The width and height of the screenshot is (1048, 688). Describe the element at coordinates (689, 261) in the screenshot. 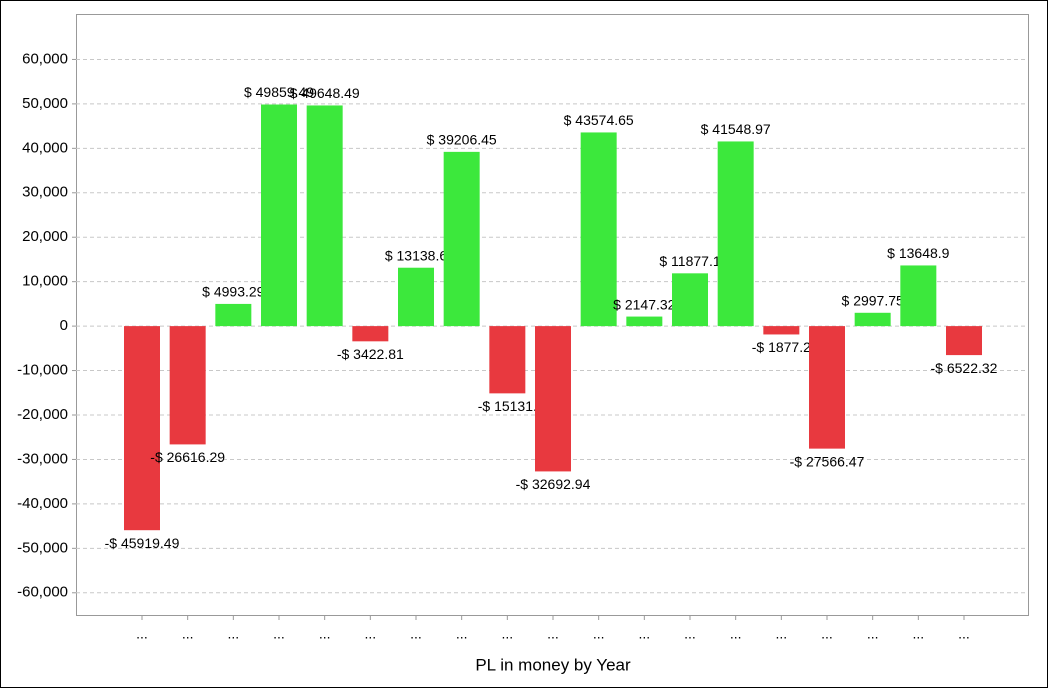

I see `value-label: $ 11877.1` at that location.